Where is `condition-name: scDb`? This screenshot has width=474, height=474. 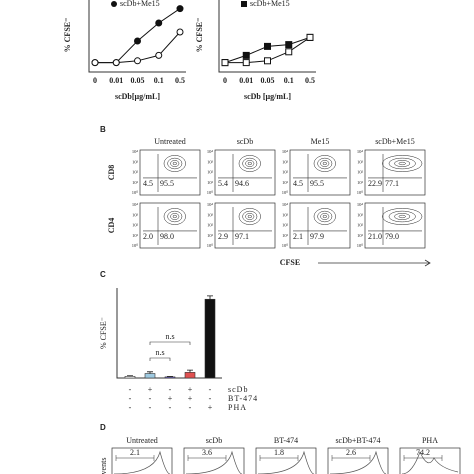 condition-name: scDb is located at coordinates (238, 389).